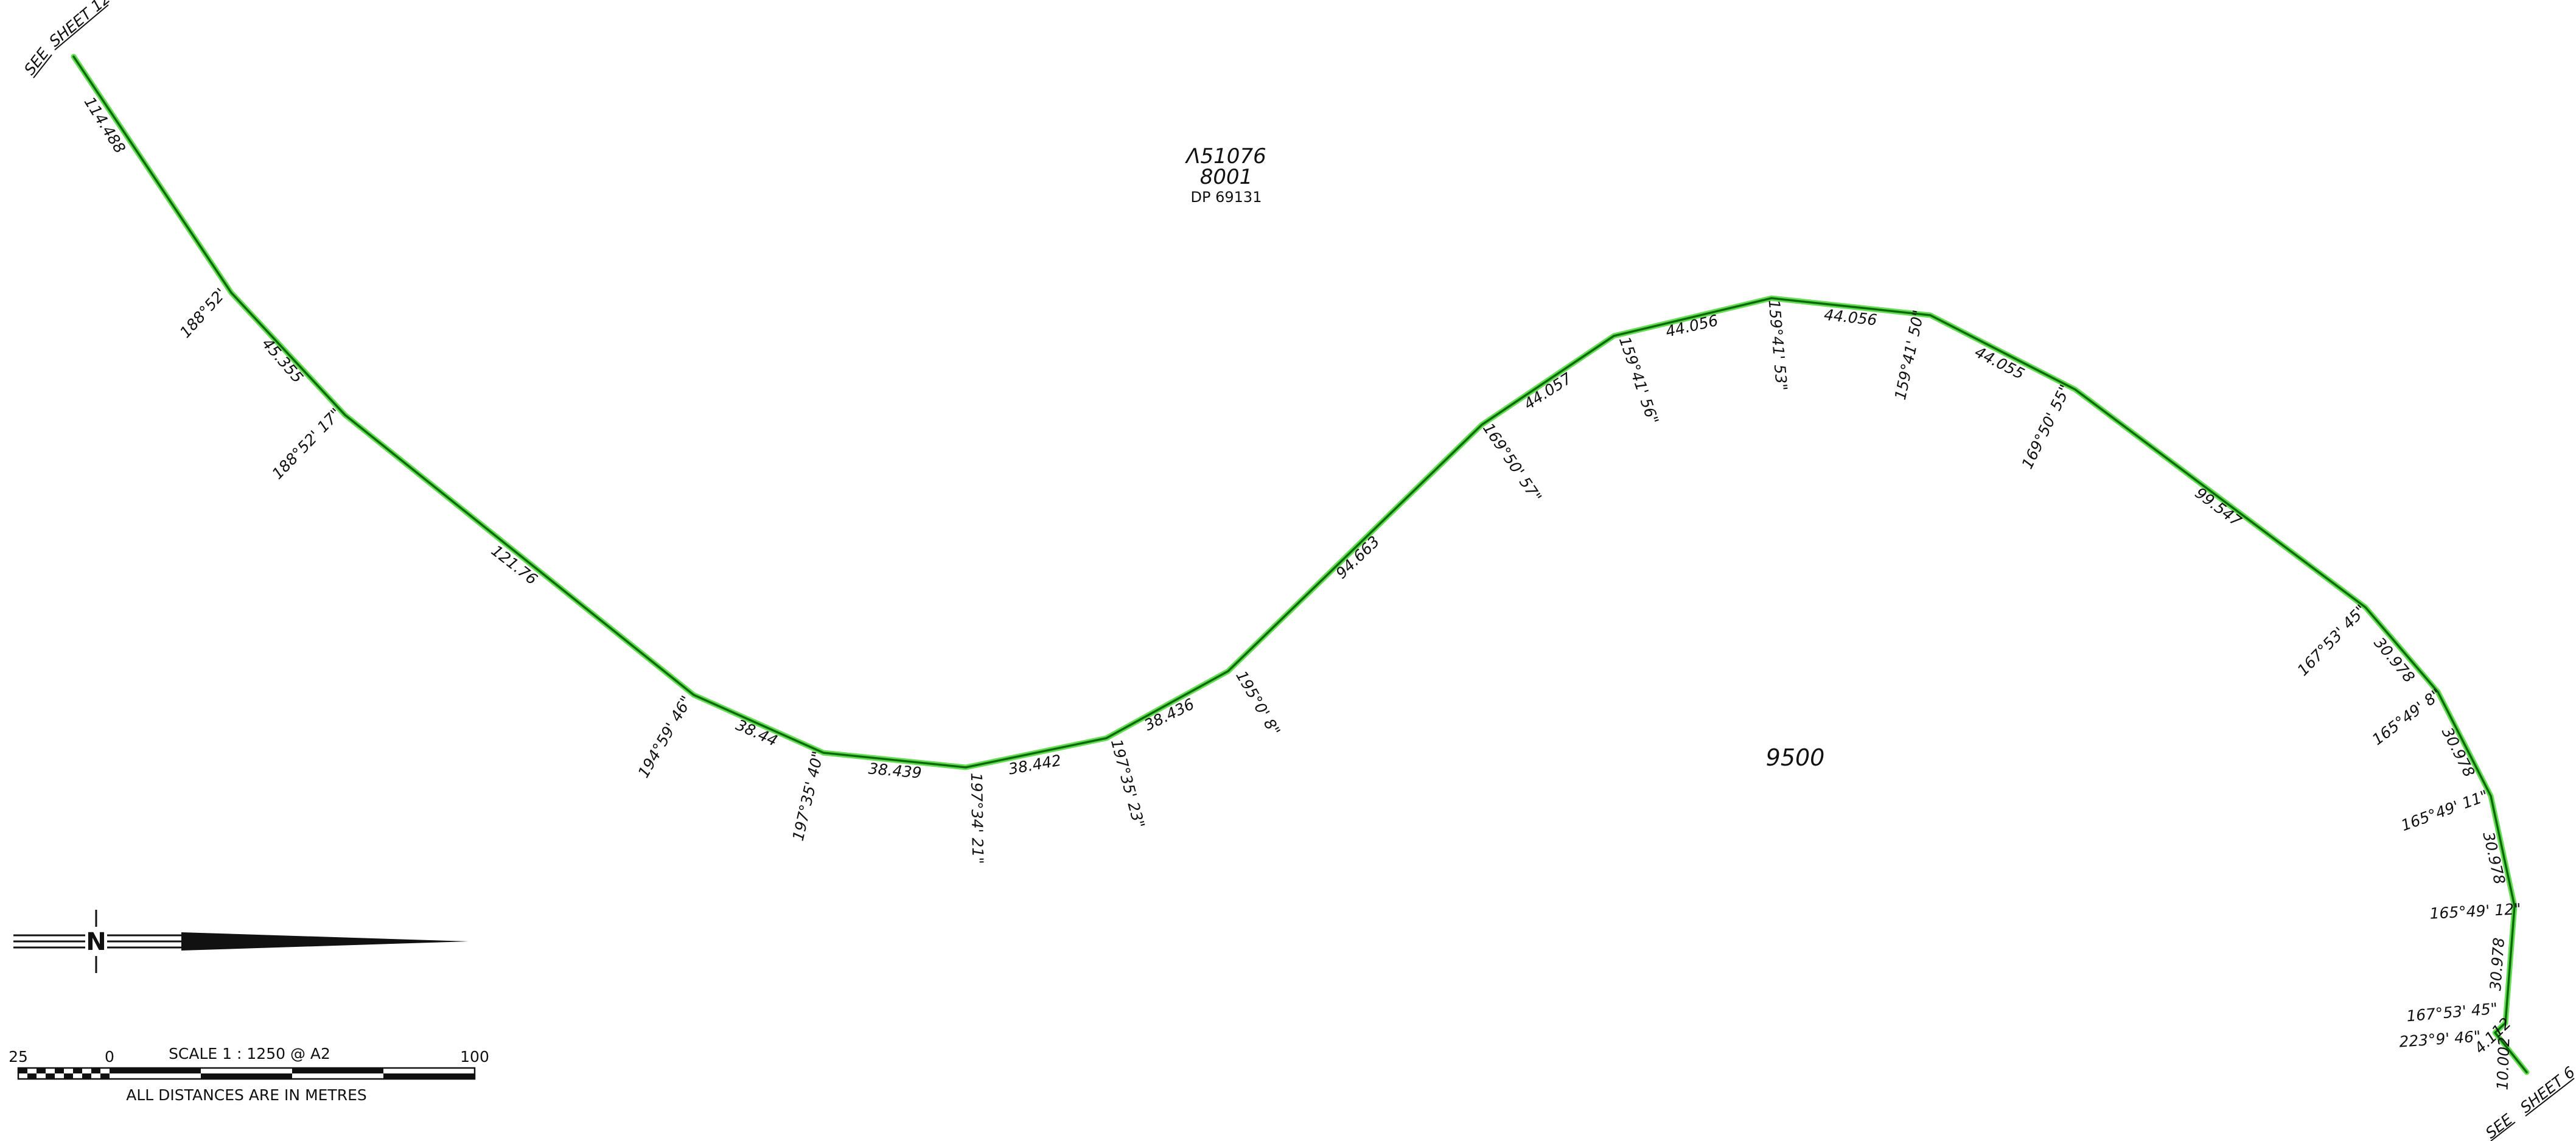 The image size is (2576, 1141). I want to click on angle-label: 159°41' 56", so click(1639, 381).